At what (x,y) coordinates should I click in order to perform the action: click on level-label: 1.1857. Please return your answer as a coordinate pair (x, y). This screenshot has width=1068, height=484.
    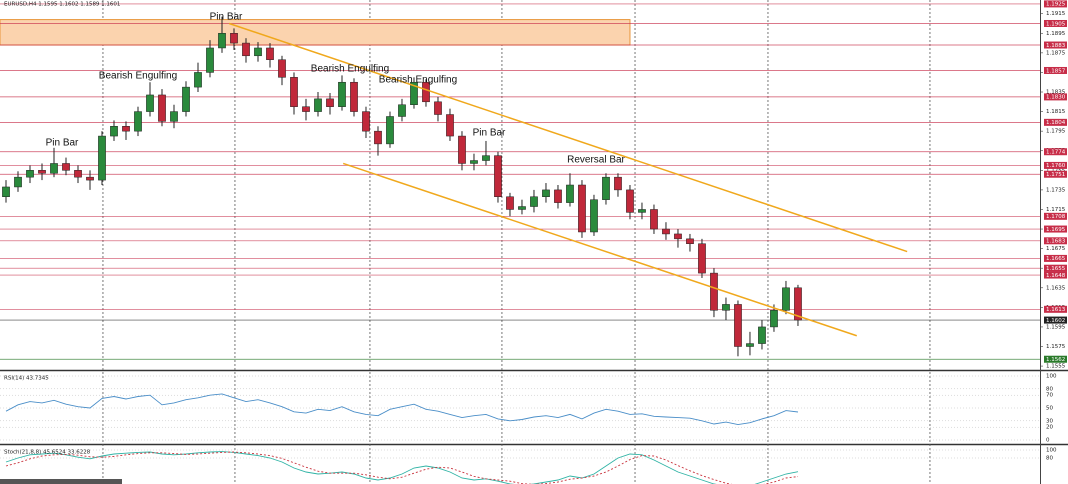
    Looking at the image, I should click on (1056, 71).